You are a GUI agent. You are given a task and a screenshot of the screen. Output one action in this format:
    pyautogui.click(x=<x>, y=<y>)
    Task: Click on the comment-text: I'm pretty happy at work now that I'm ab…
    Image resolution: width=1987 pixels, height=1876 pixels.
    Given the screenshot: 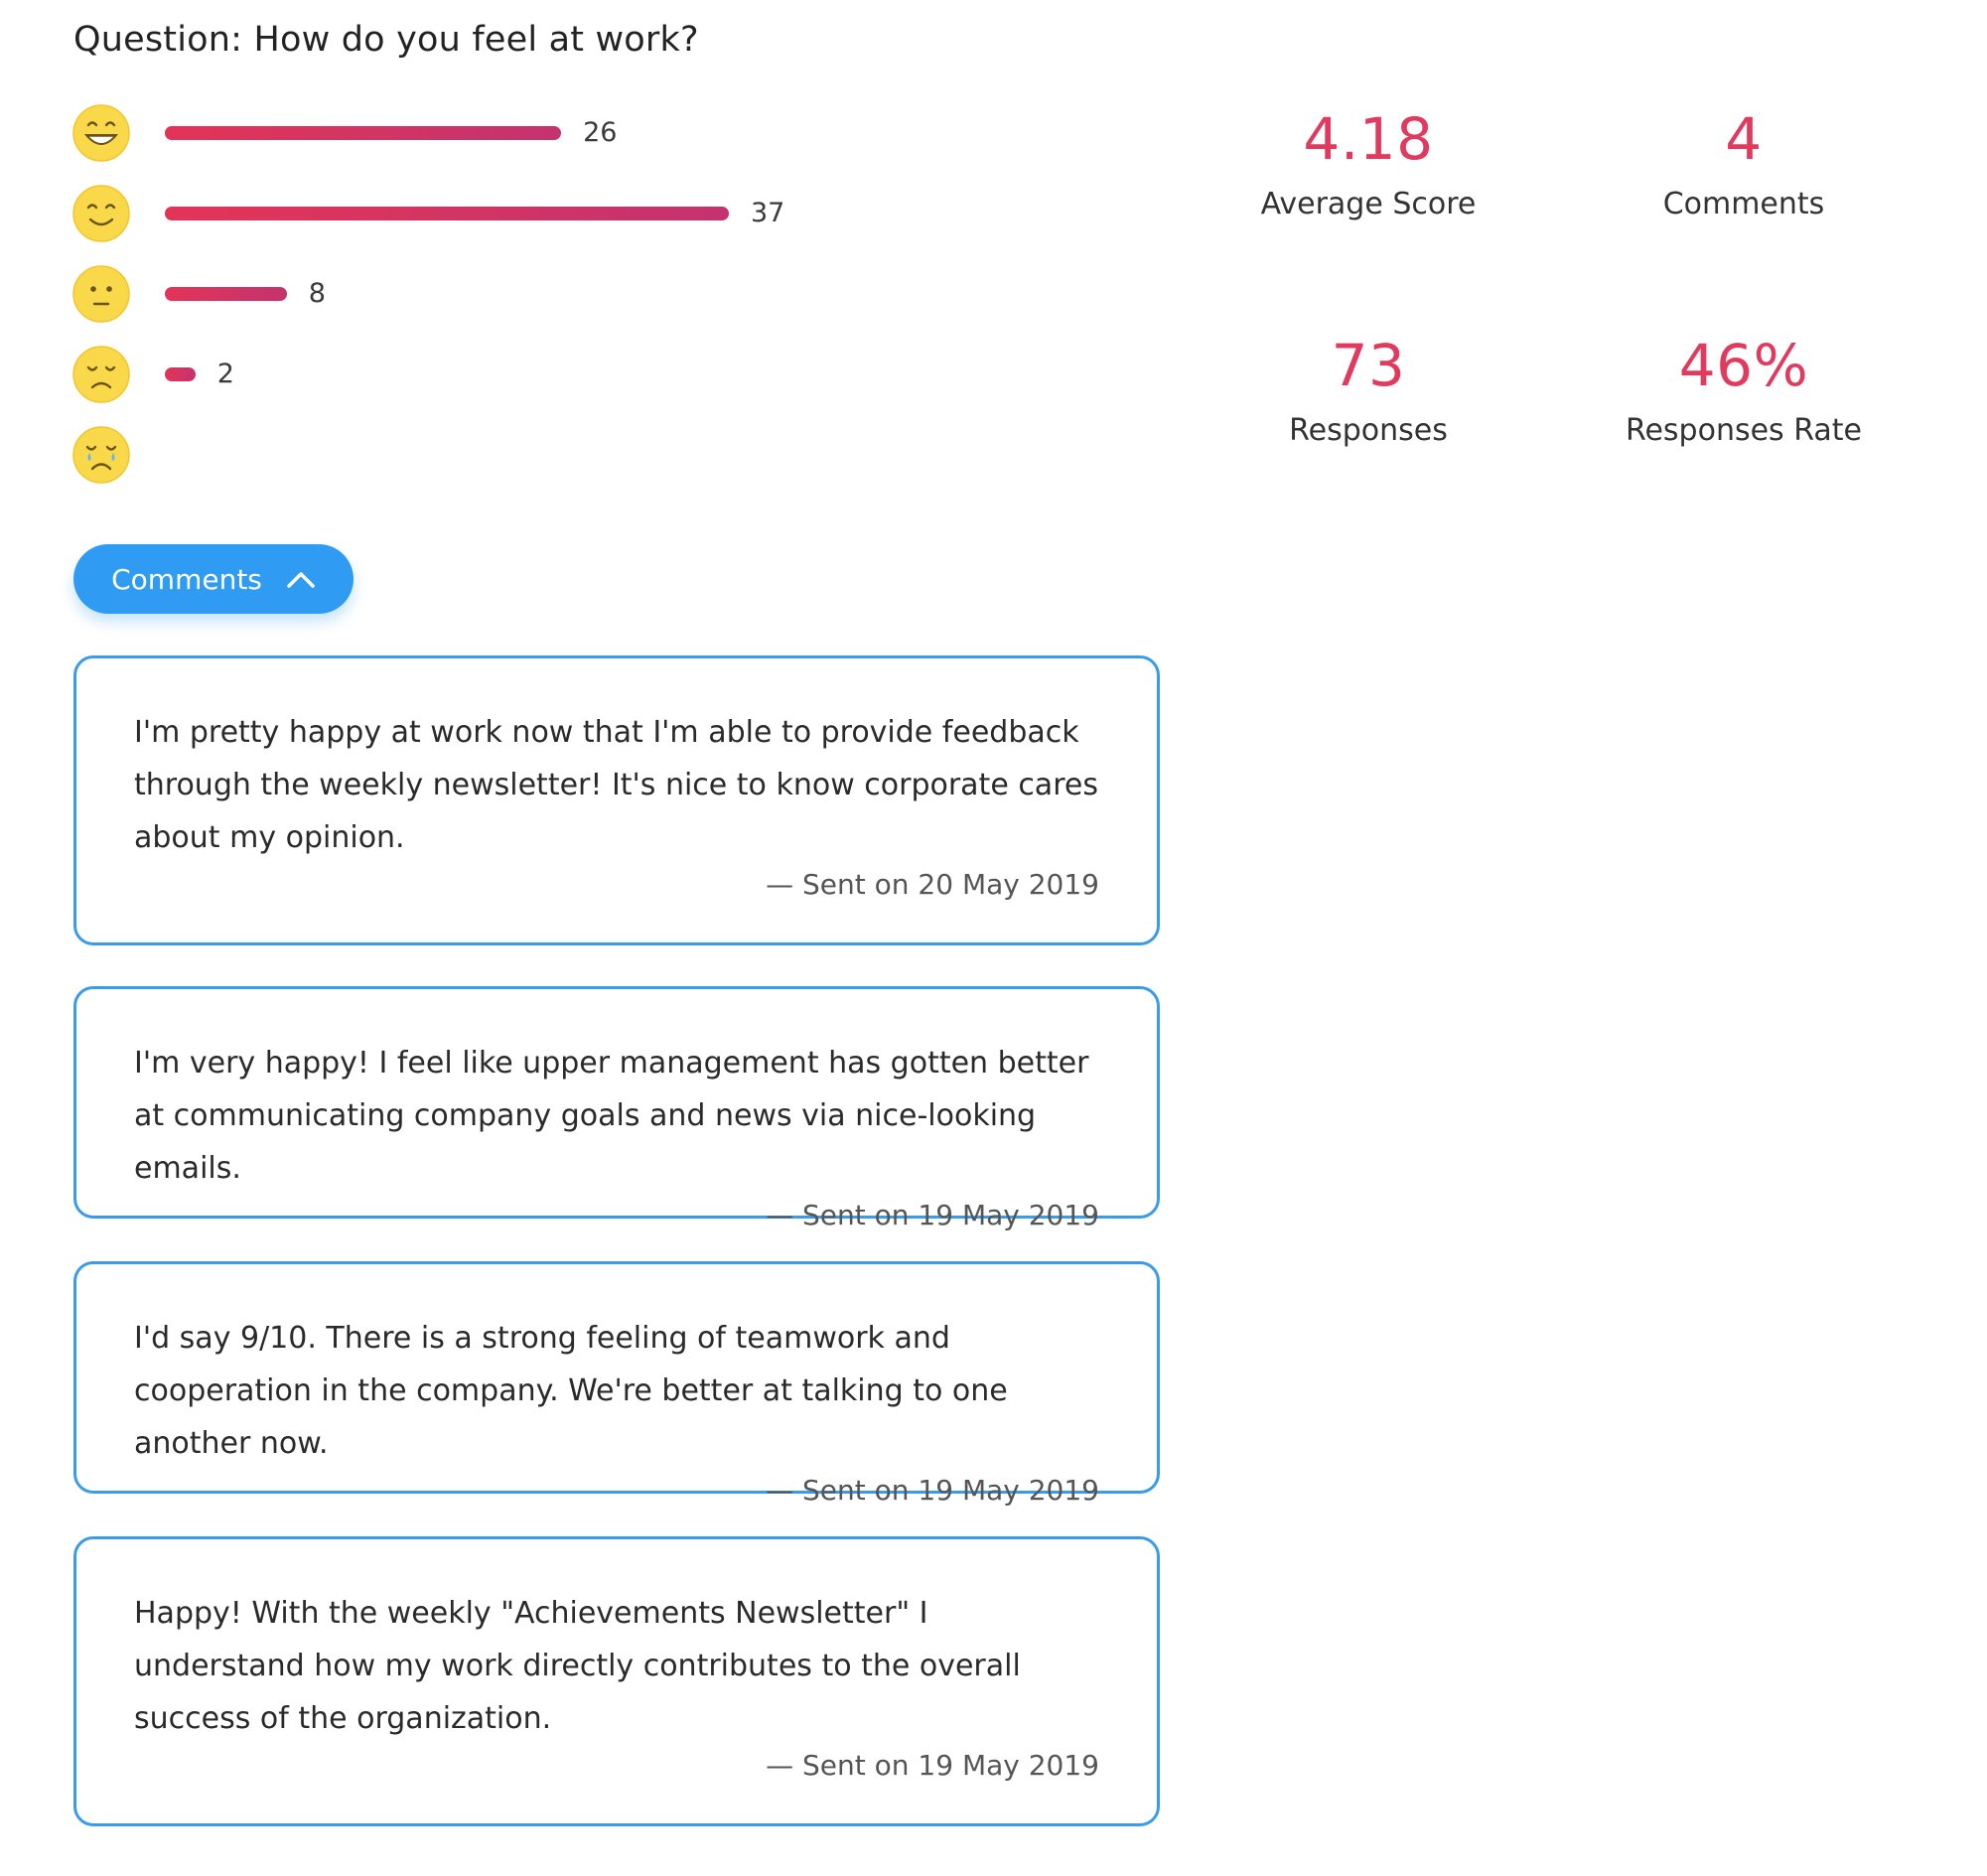 What is the action you would take?
    pyautogui.click(x=616, y=785)
    